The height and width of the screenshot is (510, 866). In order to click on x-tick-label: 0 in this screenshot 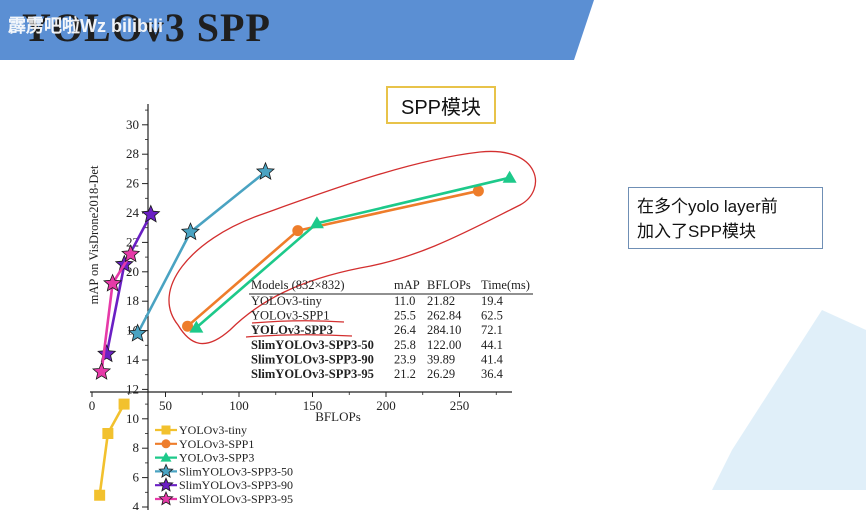, I will do `click(92, 405)`.